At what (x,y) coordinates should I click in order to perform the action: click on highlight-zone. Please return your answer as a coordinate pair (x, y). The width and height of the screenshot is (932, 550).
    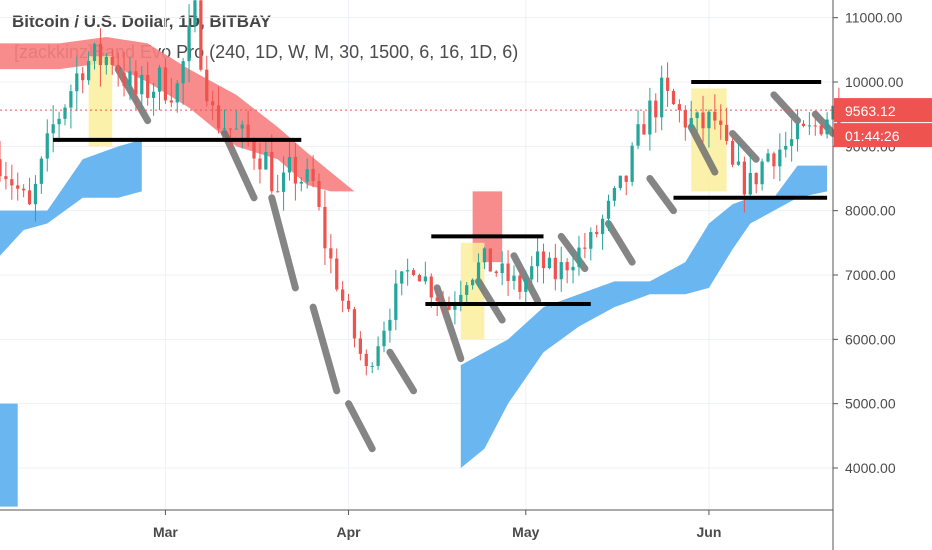
    Looking at the image, I should click on (100, 101).